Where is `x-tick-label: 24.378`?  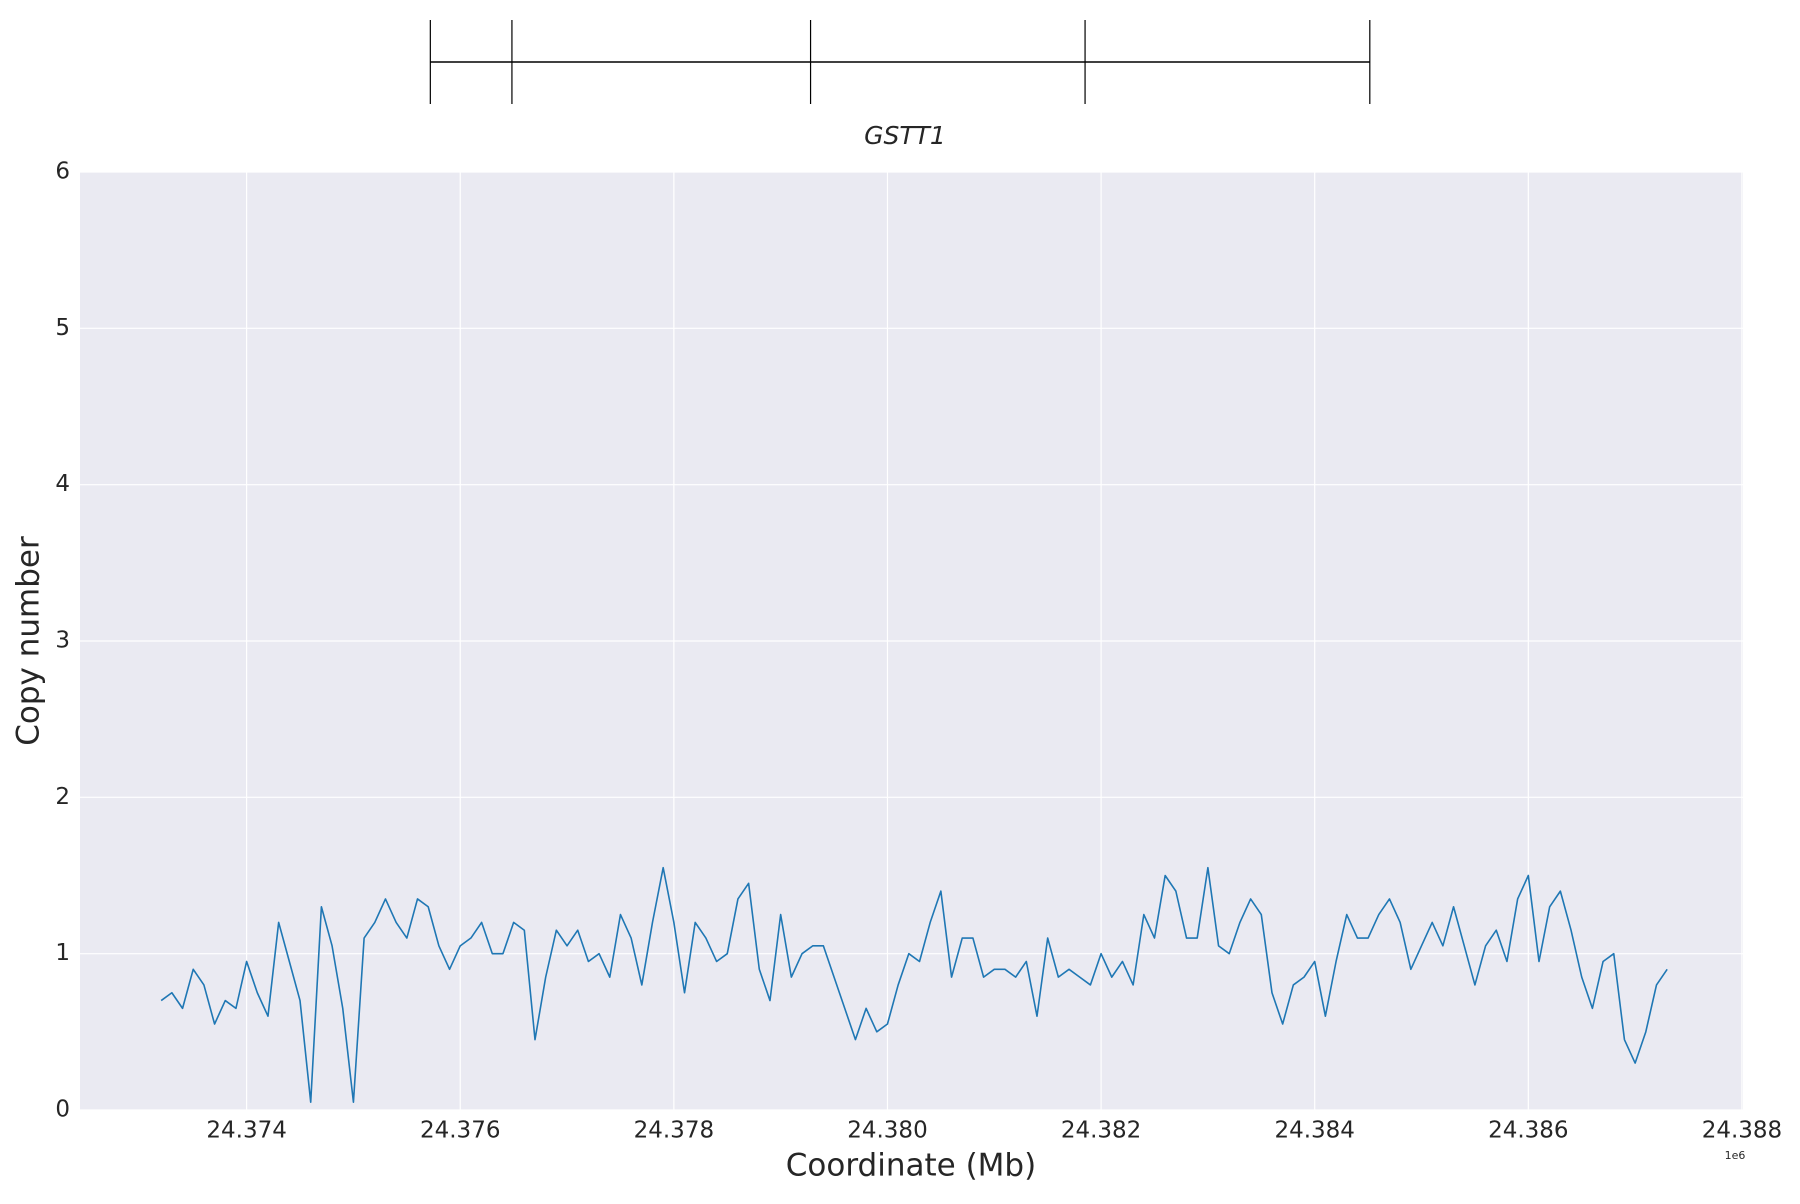
x-tick-label: 24.378 is located at coordinates (674, 1131).